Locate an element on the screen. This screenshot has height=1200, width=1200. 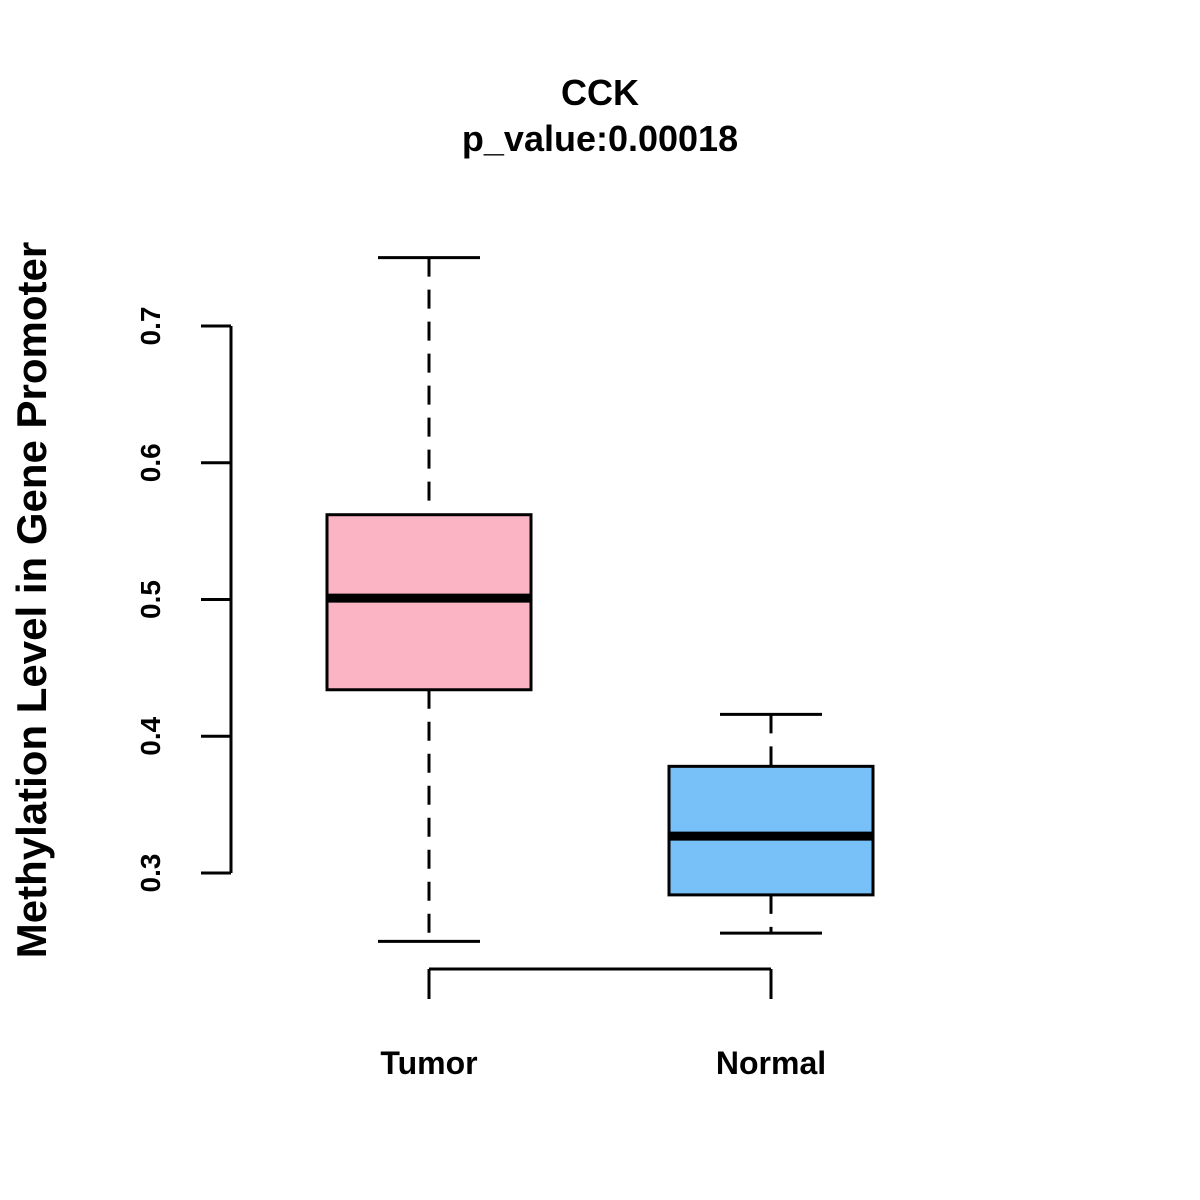
box-normal is located at coordinates (771, 823).